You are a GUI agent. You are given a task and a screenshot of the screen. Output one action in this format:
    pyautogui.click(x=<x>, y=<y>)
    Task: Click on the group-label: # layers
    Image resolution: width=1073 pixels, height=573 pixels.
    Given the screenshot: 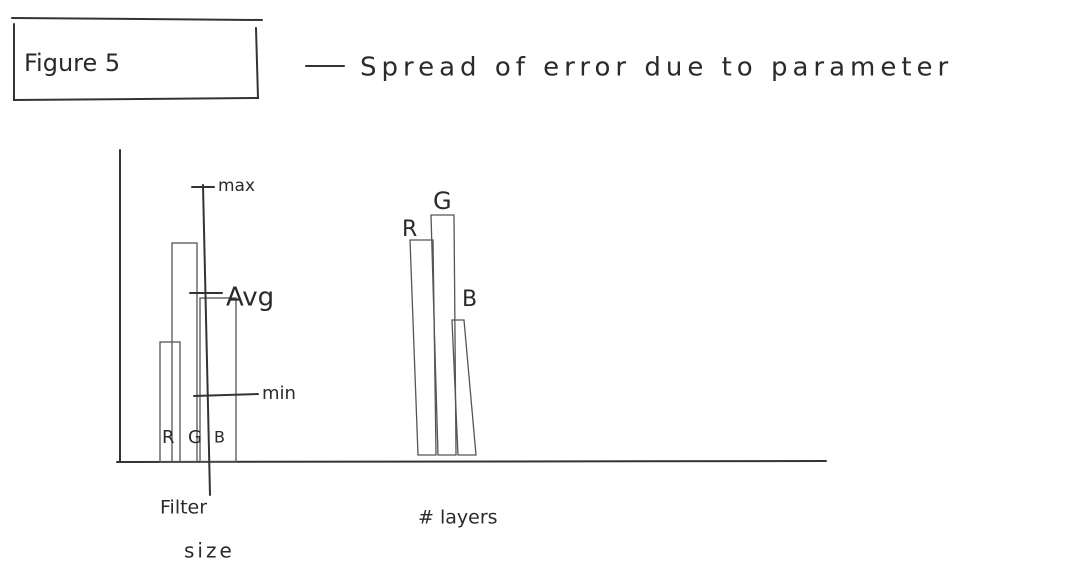 What is the action you would take?
    pyautogui.click(x=458, y=518)
    